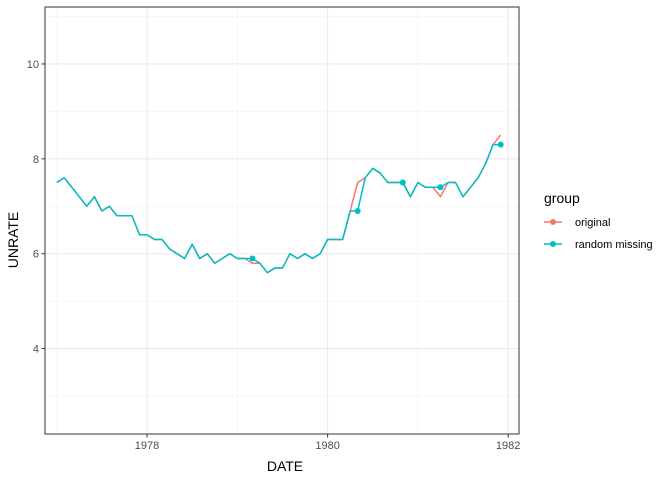 This screenshot has height=480, width=672. Describe the element at coordinates (614, 245) in the screenshot. I see `legend-label: random missing` at that location.